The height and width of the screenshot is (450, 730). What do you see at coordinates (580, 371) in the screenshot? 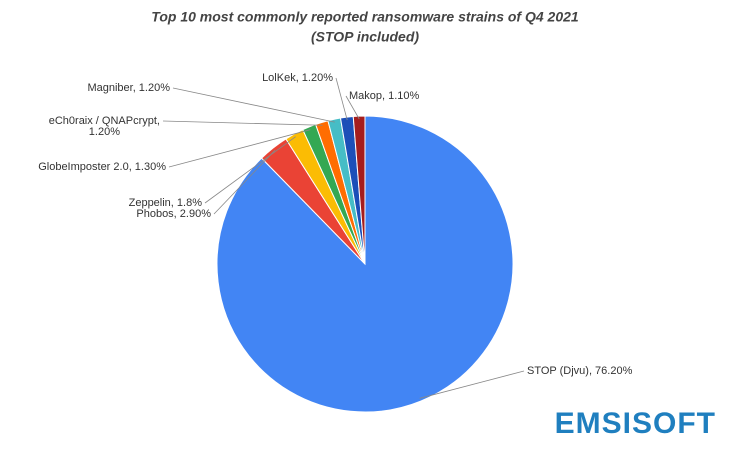
I see `slice-label: STOP (Djvu), 76.20%` at bounding box center [580, 371].